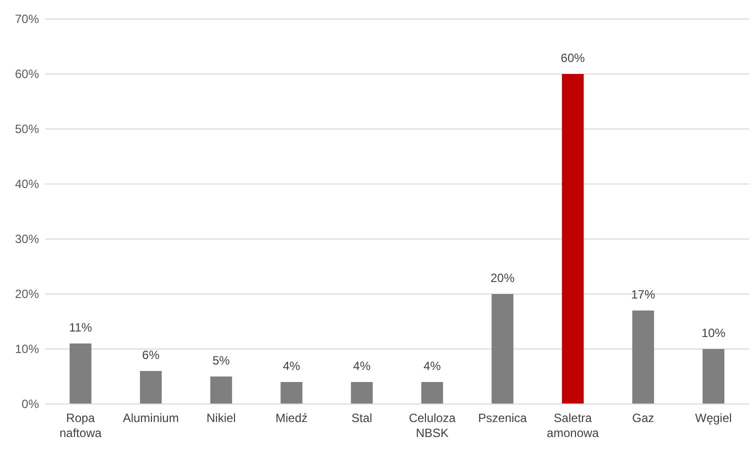 The height and width of the screenshot is (456, 755). What do you see at coordinates (573, 58) in the screenshot?
I see `data-label: 60%` at bounding box center [573, 58].